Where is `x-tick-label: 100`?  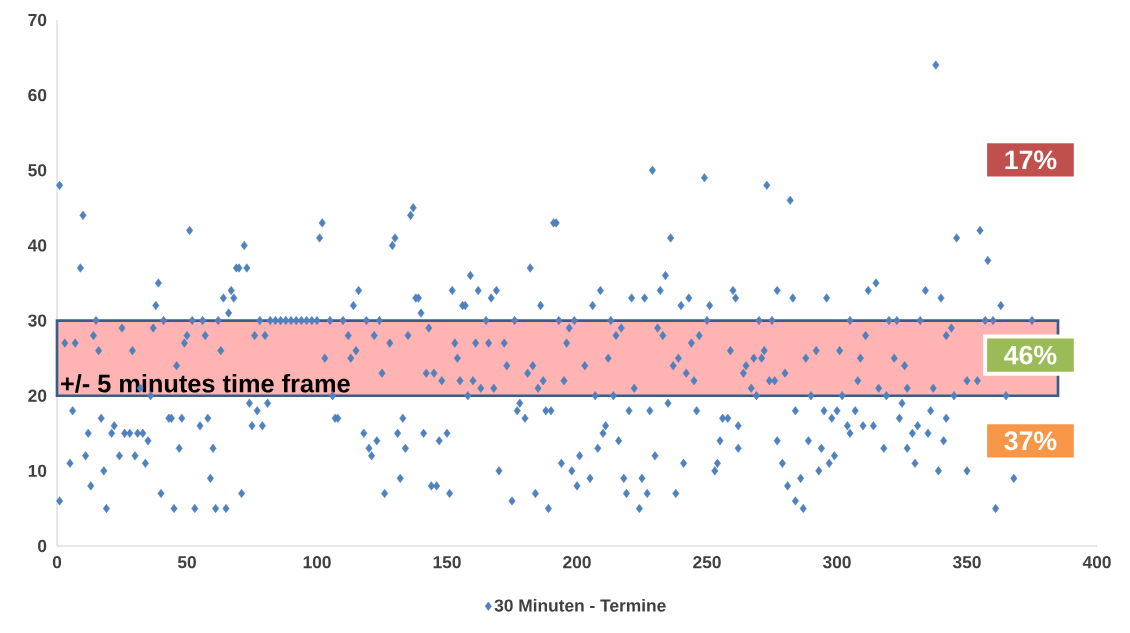
x-tick-label: 100 is located at coordinates (317, 562).